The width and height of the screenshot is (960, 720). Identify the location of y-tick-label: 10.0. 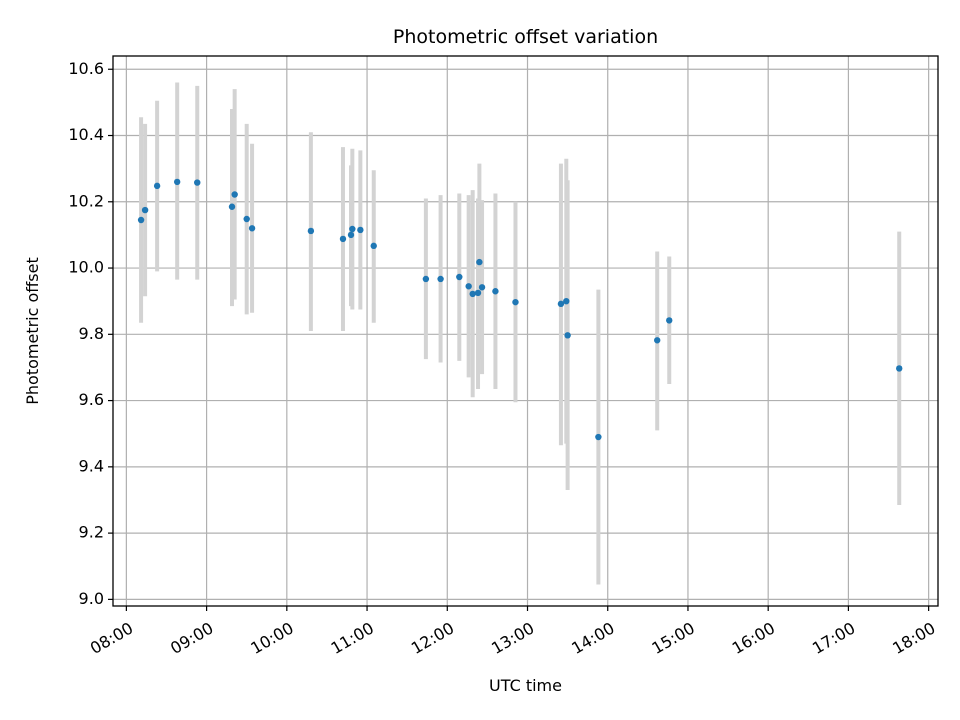
(86, 267).